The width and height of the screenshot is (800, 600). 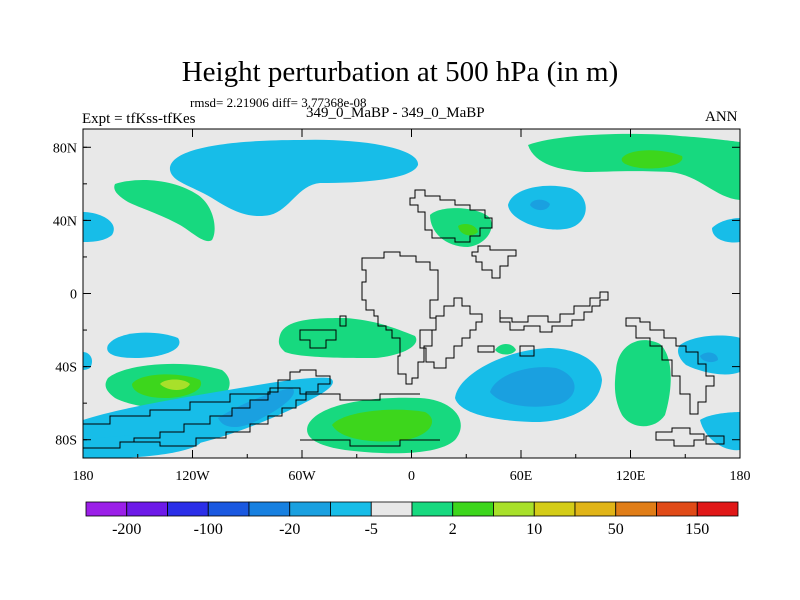 What do you see at coordinates (631, 476) in the screenshot?
I see `x-tick-label: 120E` at bounding box center [631, 476].